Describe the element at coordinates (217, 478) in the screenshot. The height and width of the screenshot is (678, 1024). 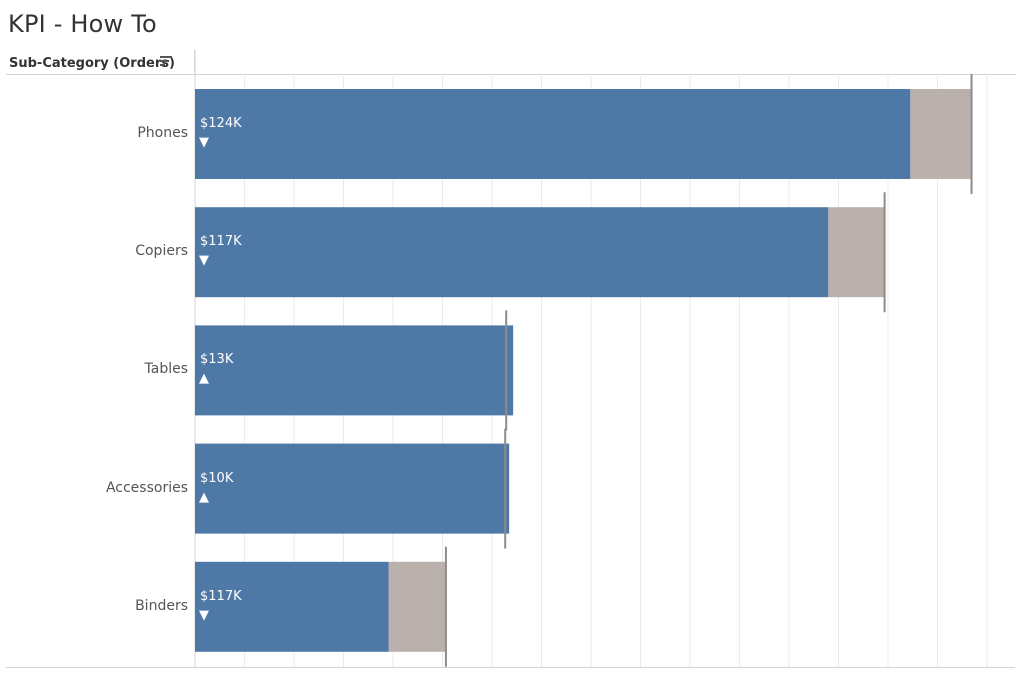
I see `bar-value-label: $10K` at that location.